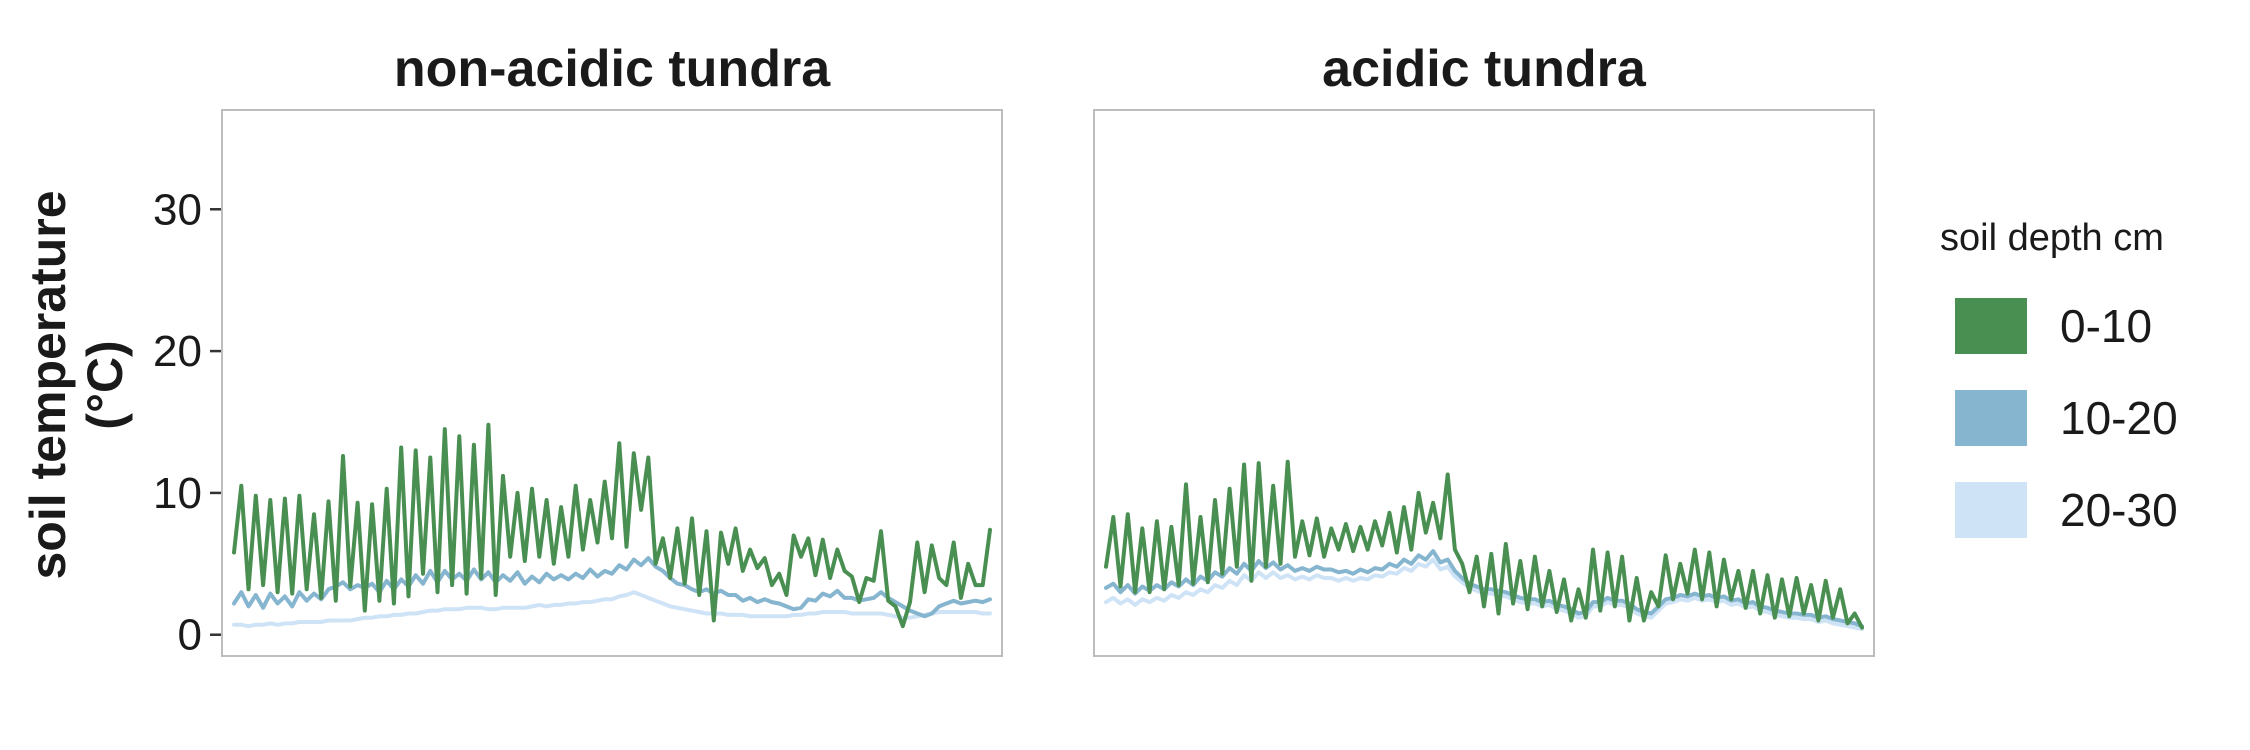  What do you see at coordinates (48, 384) in the screenshot?
I see `y-axis-title-line1: soil temperature` at bounding box center [48, 384].